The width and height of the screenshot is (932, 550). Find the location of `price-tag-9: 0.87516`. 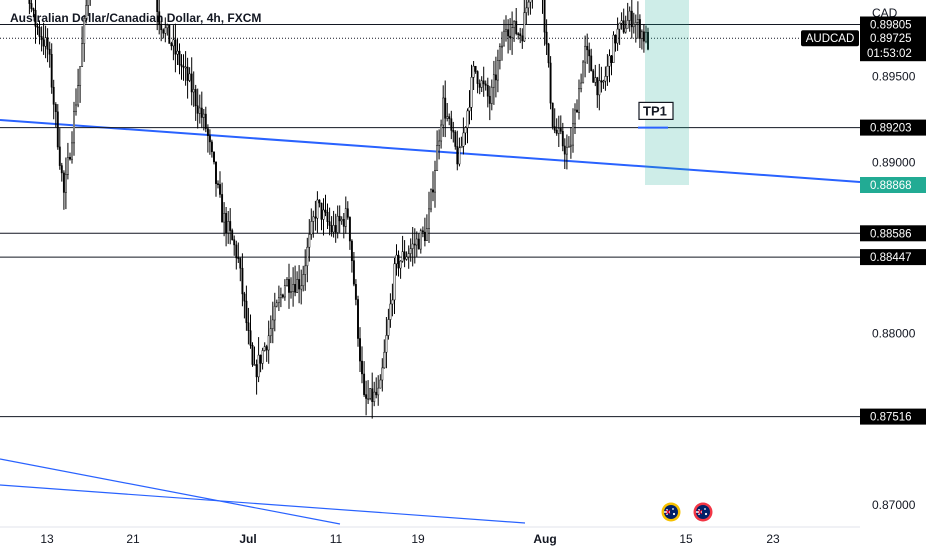

price-tag-9: 0.87516 is located at coordinates (891, 418).